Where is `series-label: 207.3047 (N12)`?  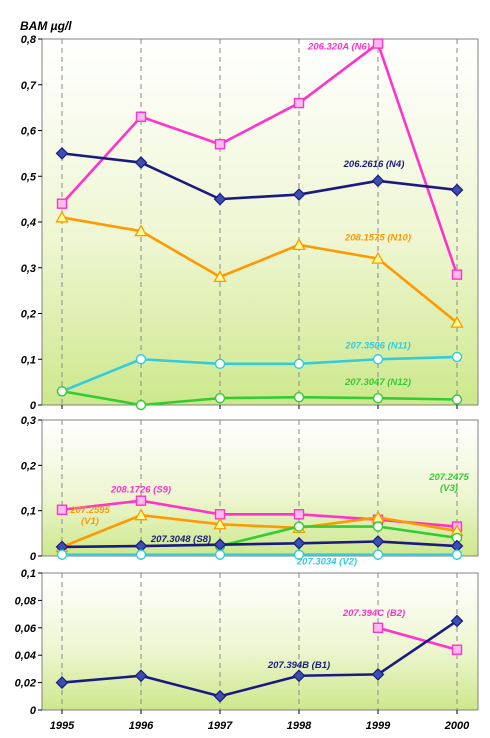 series-label: 207.3047 (N12) is located at coordinates (377, 382).